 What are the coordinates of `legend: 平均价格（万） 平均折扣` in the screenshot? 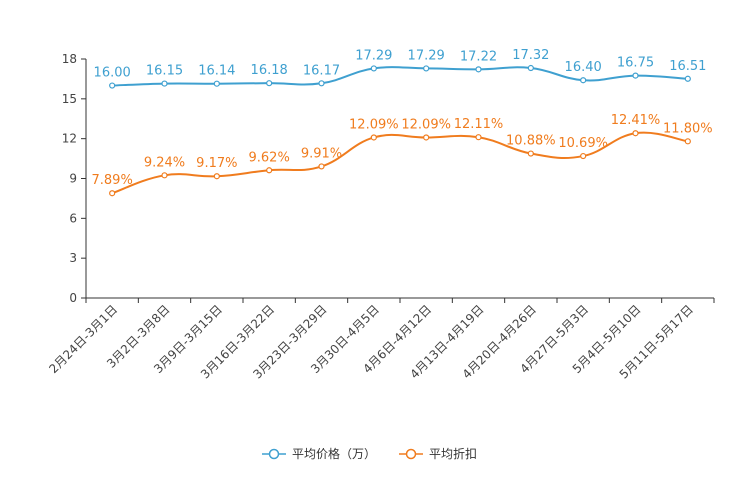 It's located at (369, 453).